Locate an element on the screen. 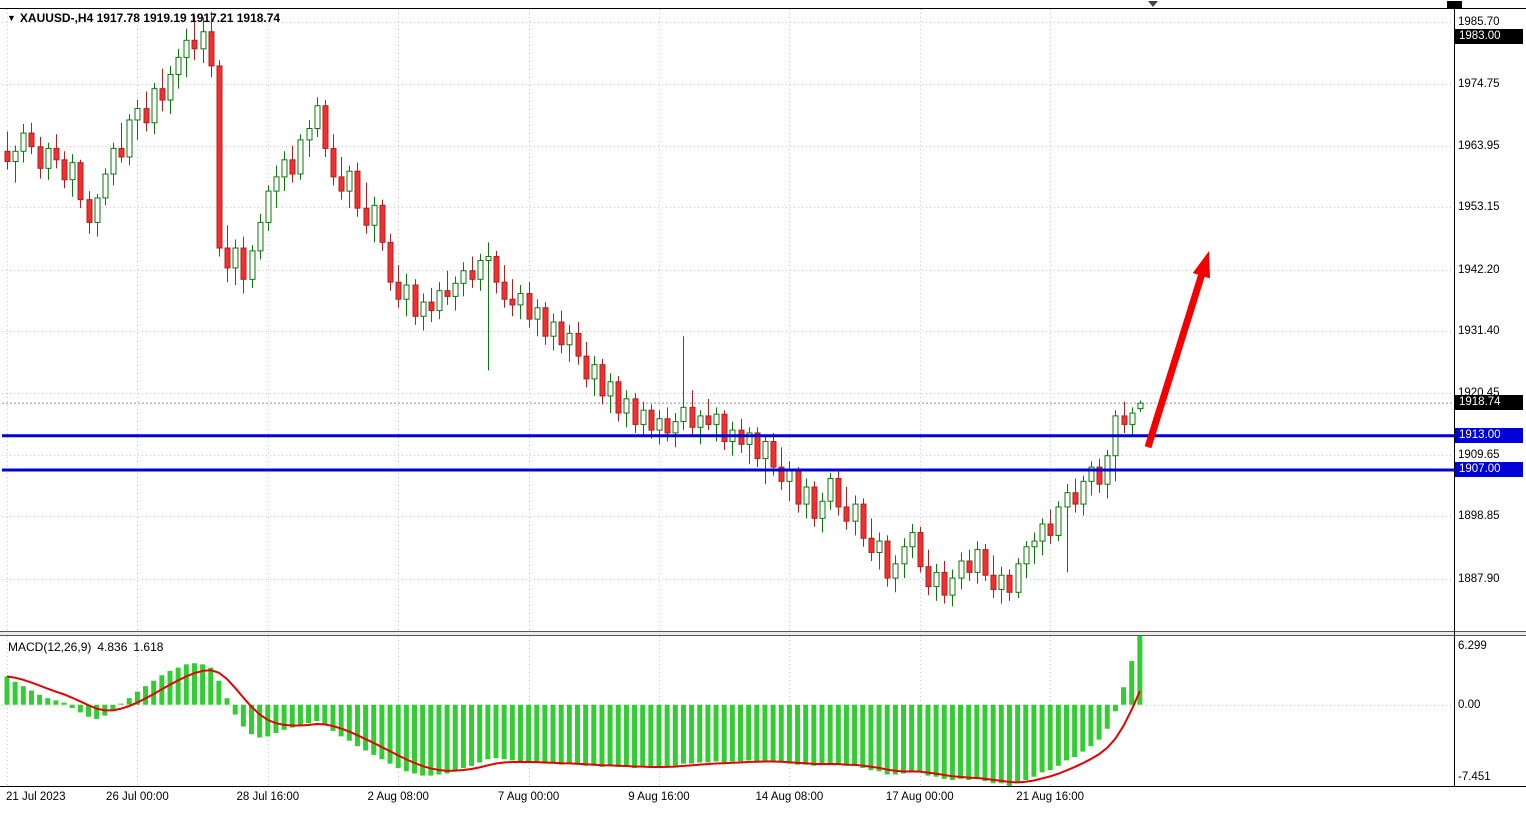 The image size is (1526, 813). price-badge: 1907.00 is located at coordinates (1489, 469).